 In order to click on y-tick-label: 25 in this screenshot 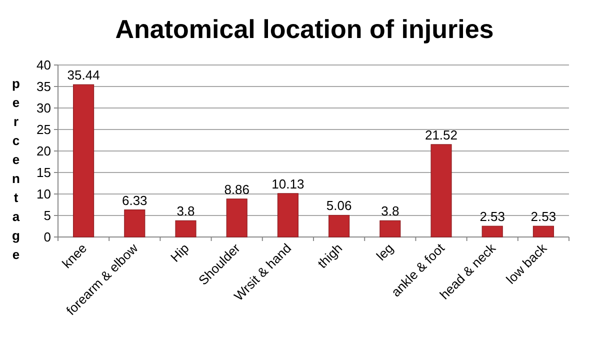, I will do `click(43, 130)`.